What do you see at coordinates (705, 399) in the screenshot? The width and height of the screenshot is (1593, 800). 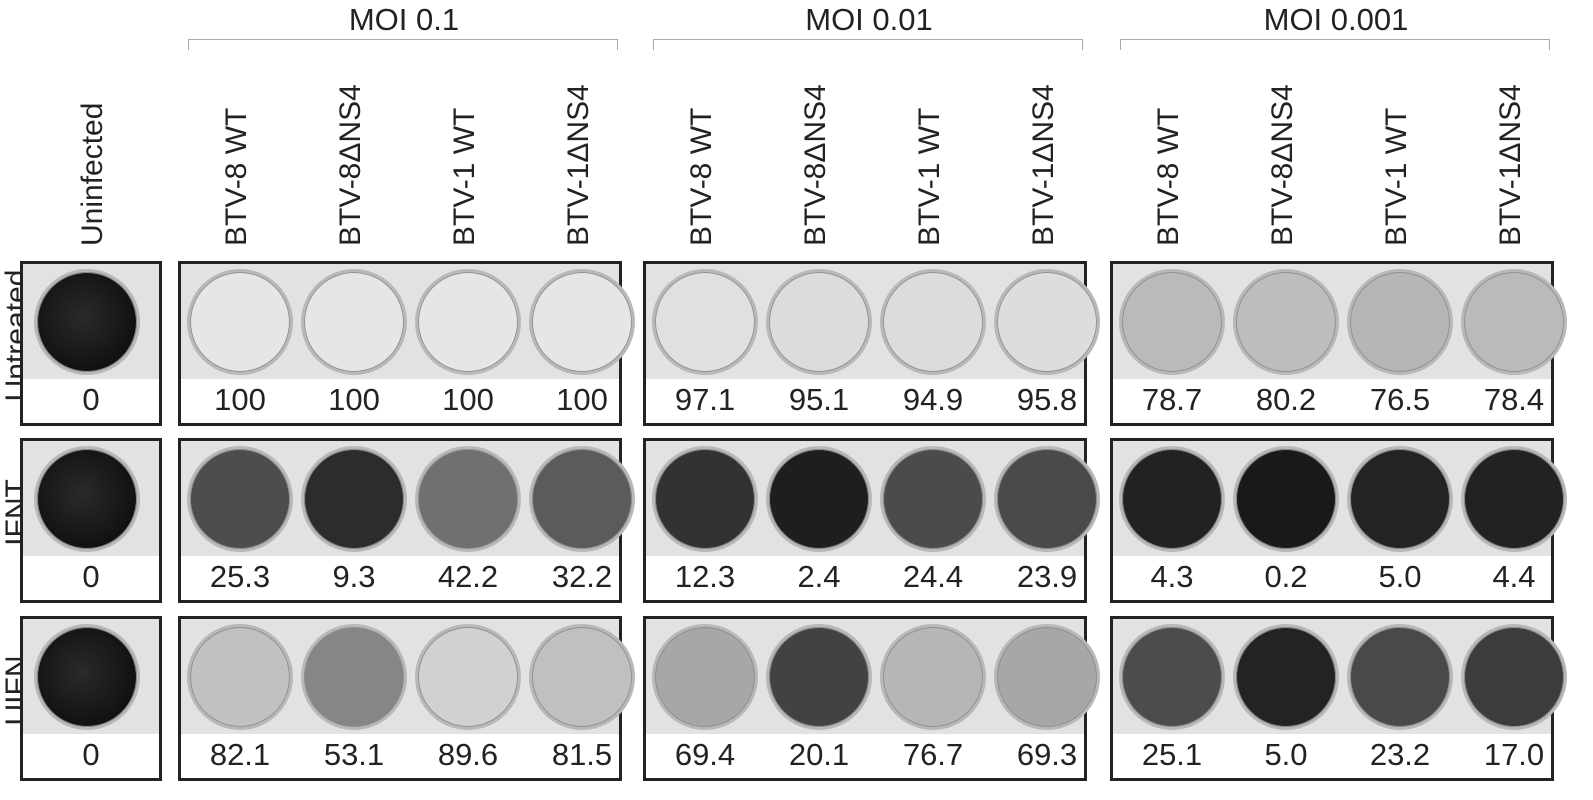 I see `survival-value: 97.1` at bounding box center [705, 399].